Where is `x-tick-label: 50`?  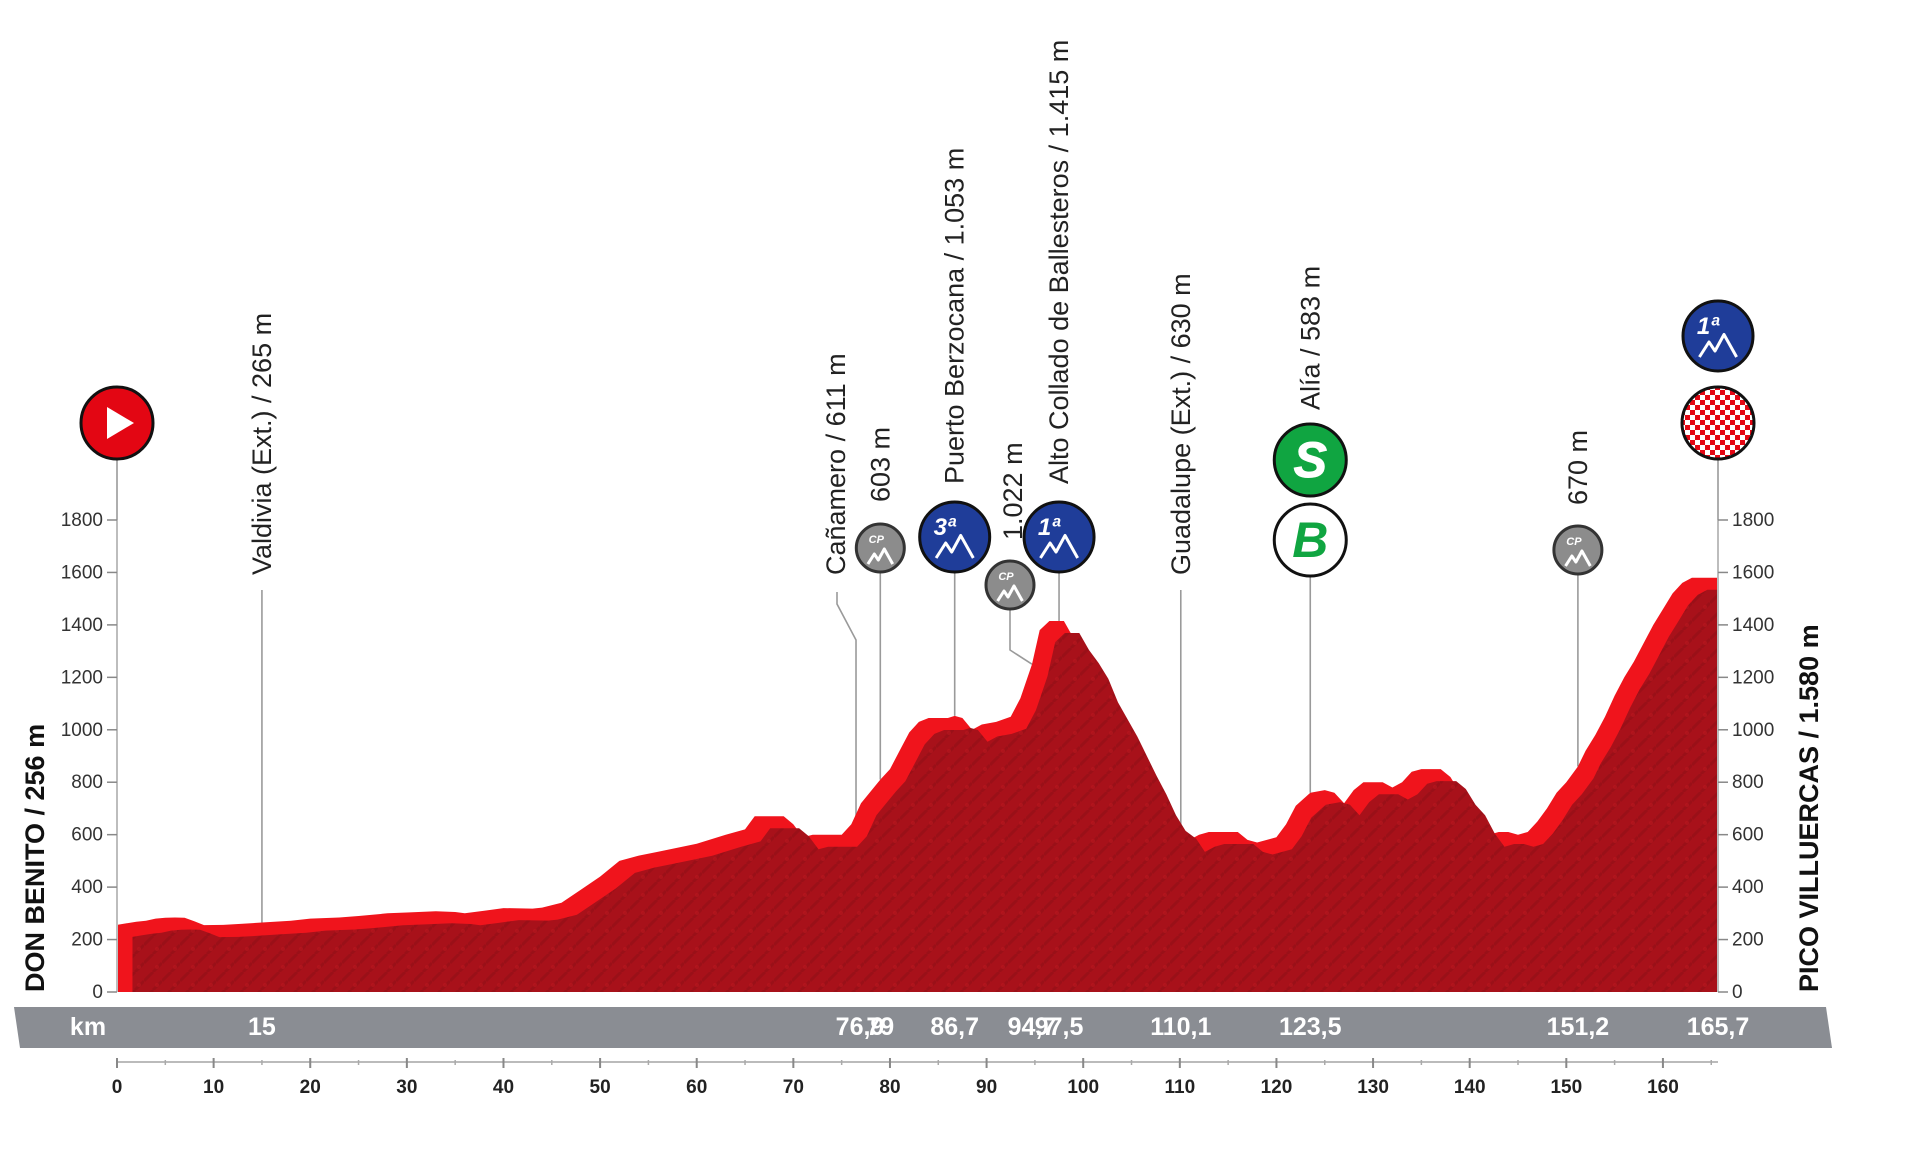
x-tick-label: 50 is located at coordinates (600, 1087).